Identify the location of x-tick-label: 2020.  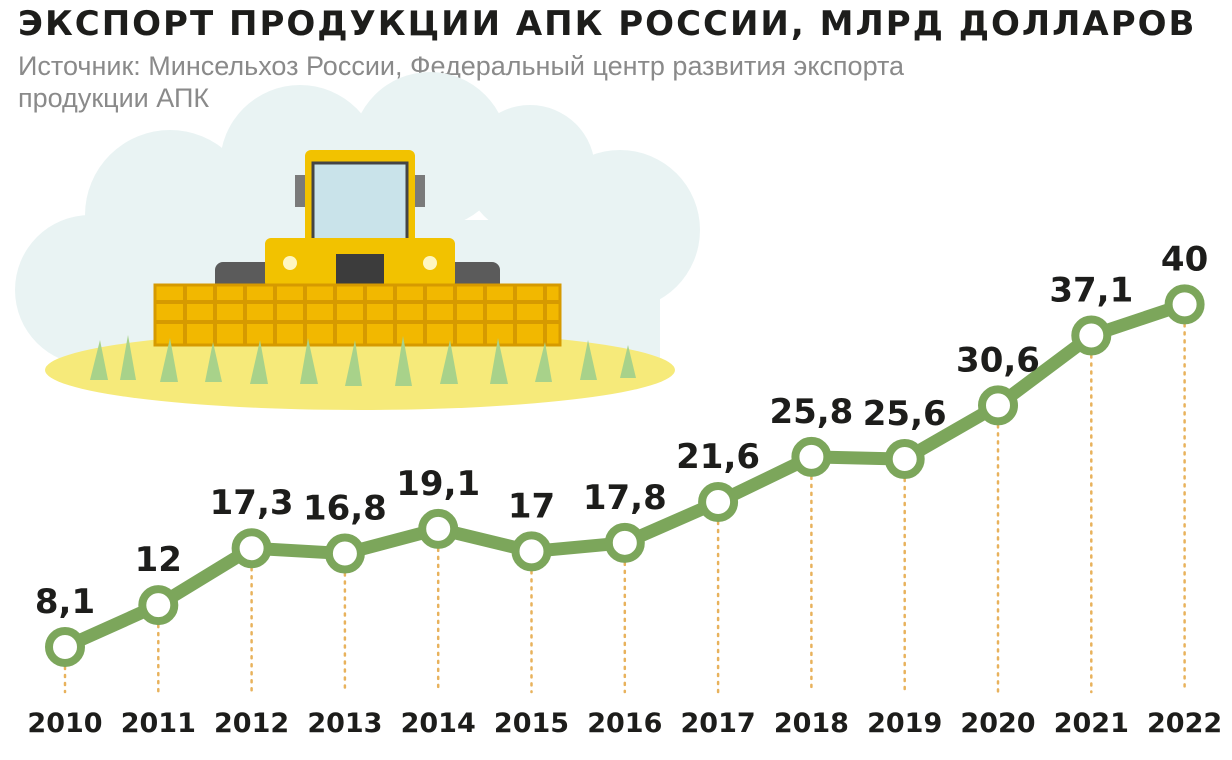
(997, 723).